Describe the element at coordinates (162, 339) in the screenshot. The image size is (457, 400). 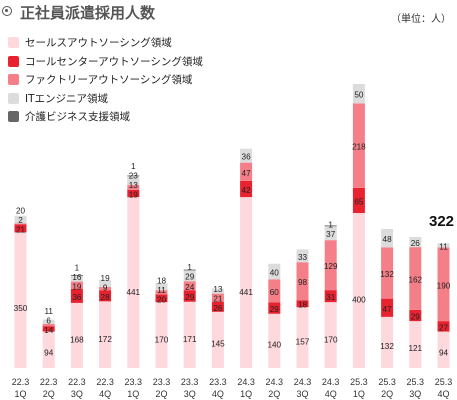
I see `value-label-sales: 170` at that location.